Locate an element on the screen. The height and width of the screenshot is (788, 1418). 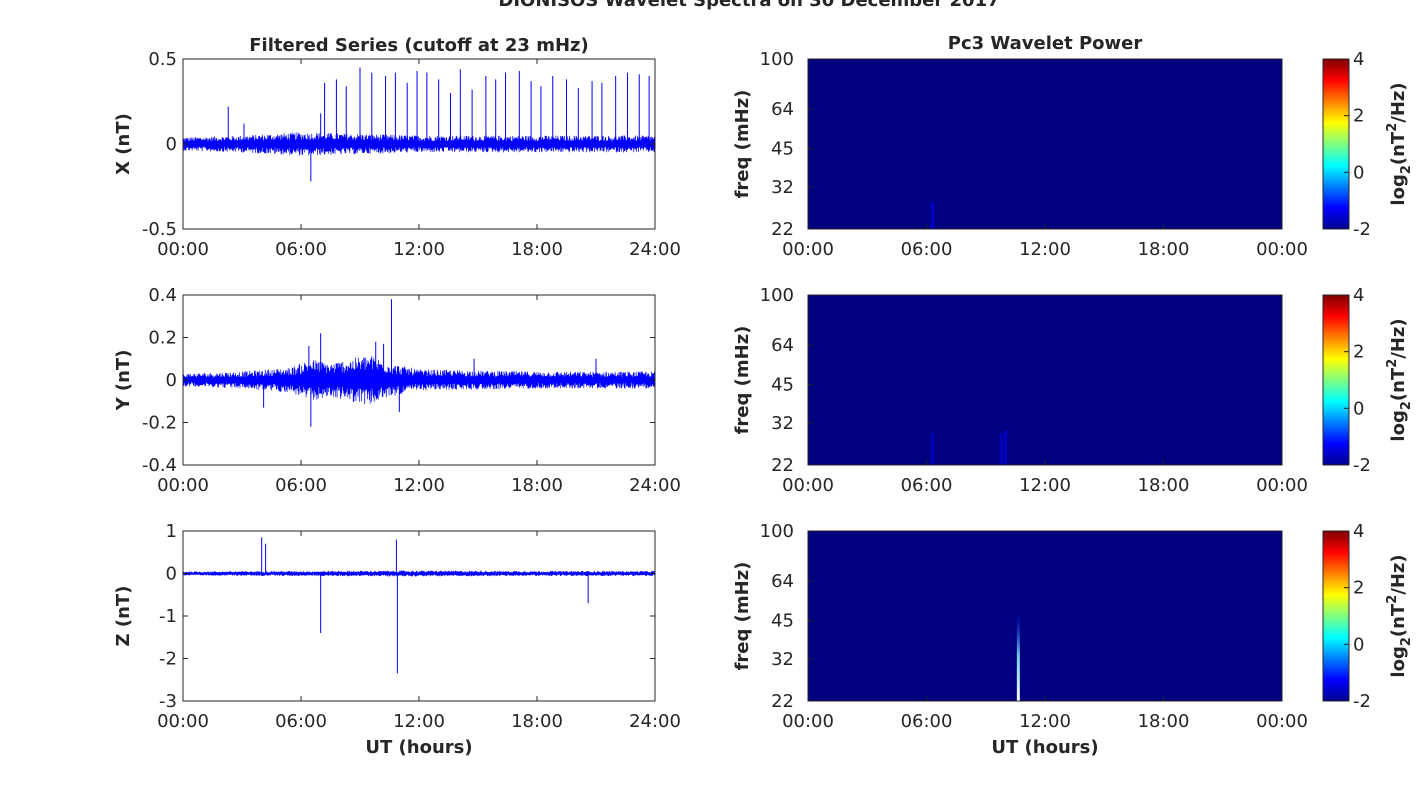
y-power-colorbar-label: log2(nT2/Hz) is located at coordinates (1399, 379).